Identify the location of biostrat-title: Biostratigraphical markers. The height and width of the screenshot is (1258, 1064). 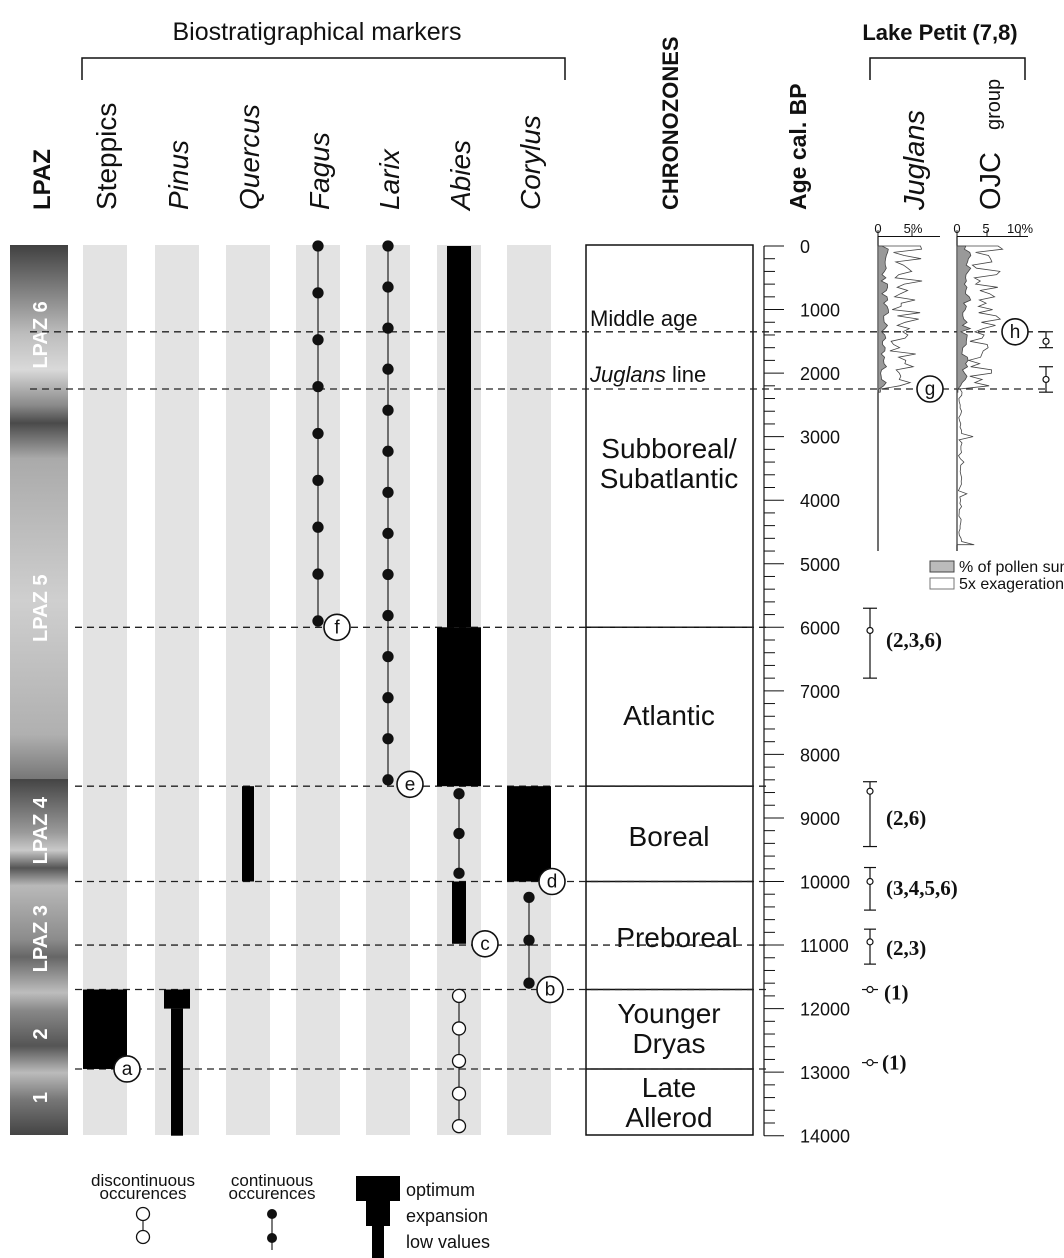
(317, 32).